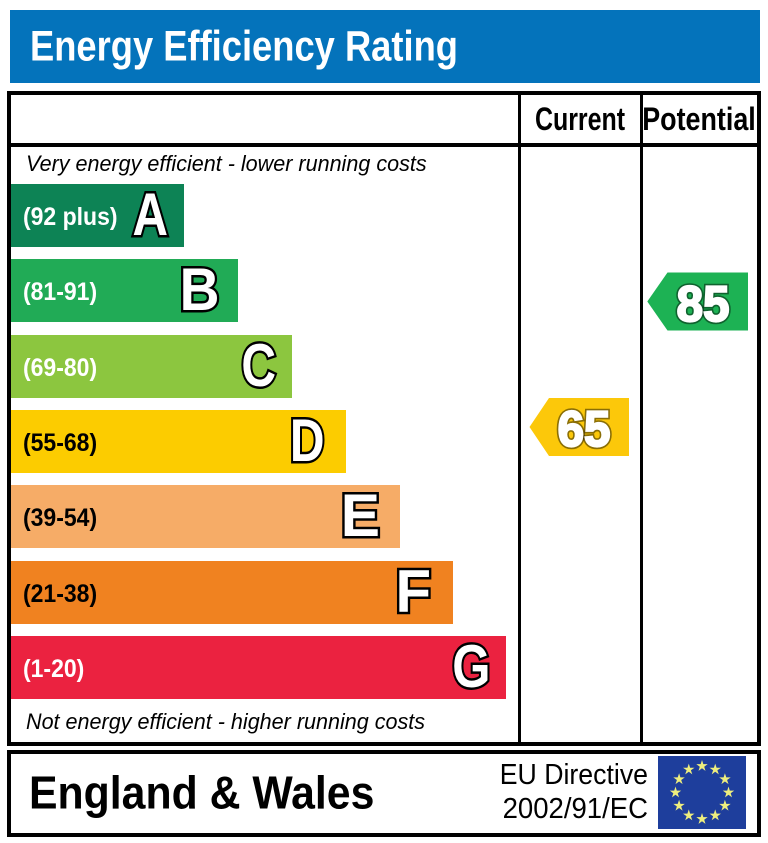 Image resolution: width=768 pixels, height=843 pixels. I want to click on svg-text: Current, so click(580, 120).